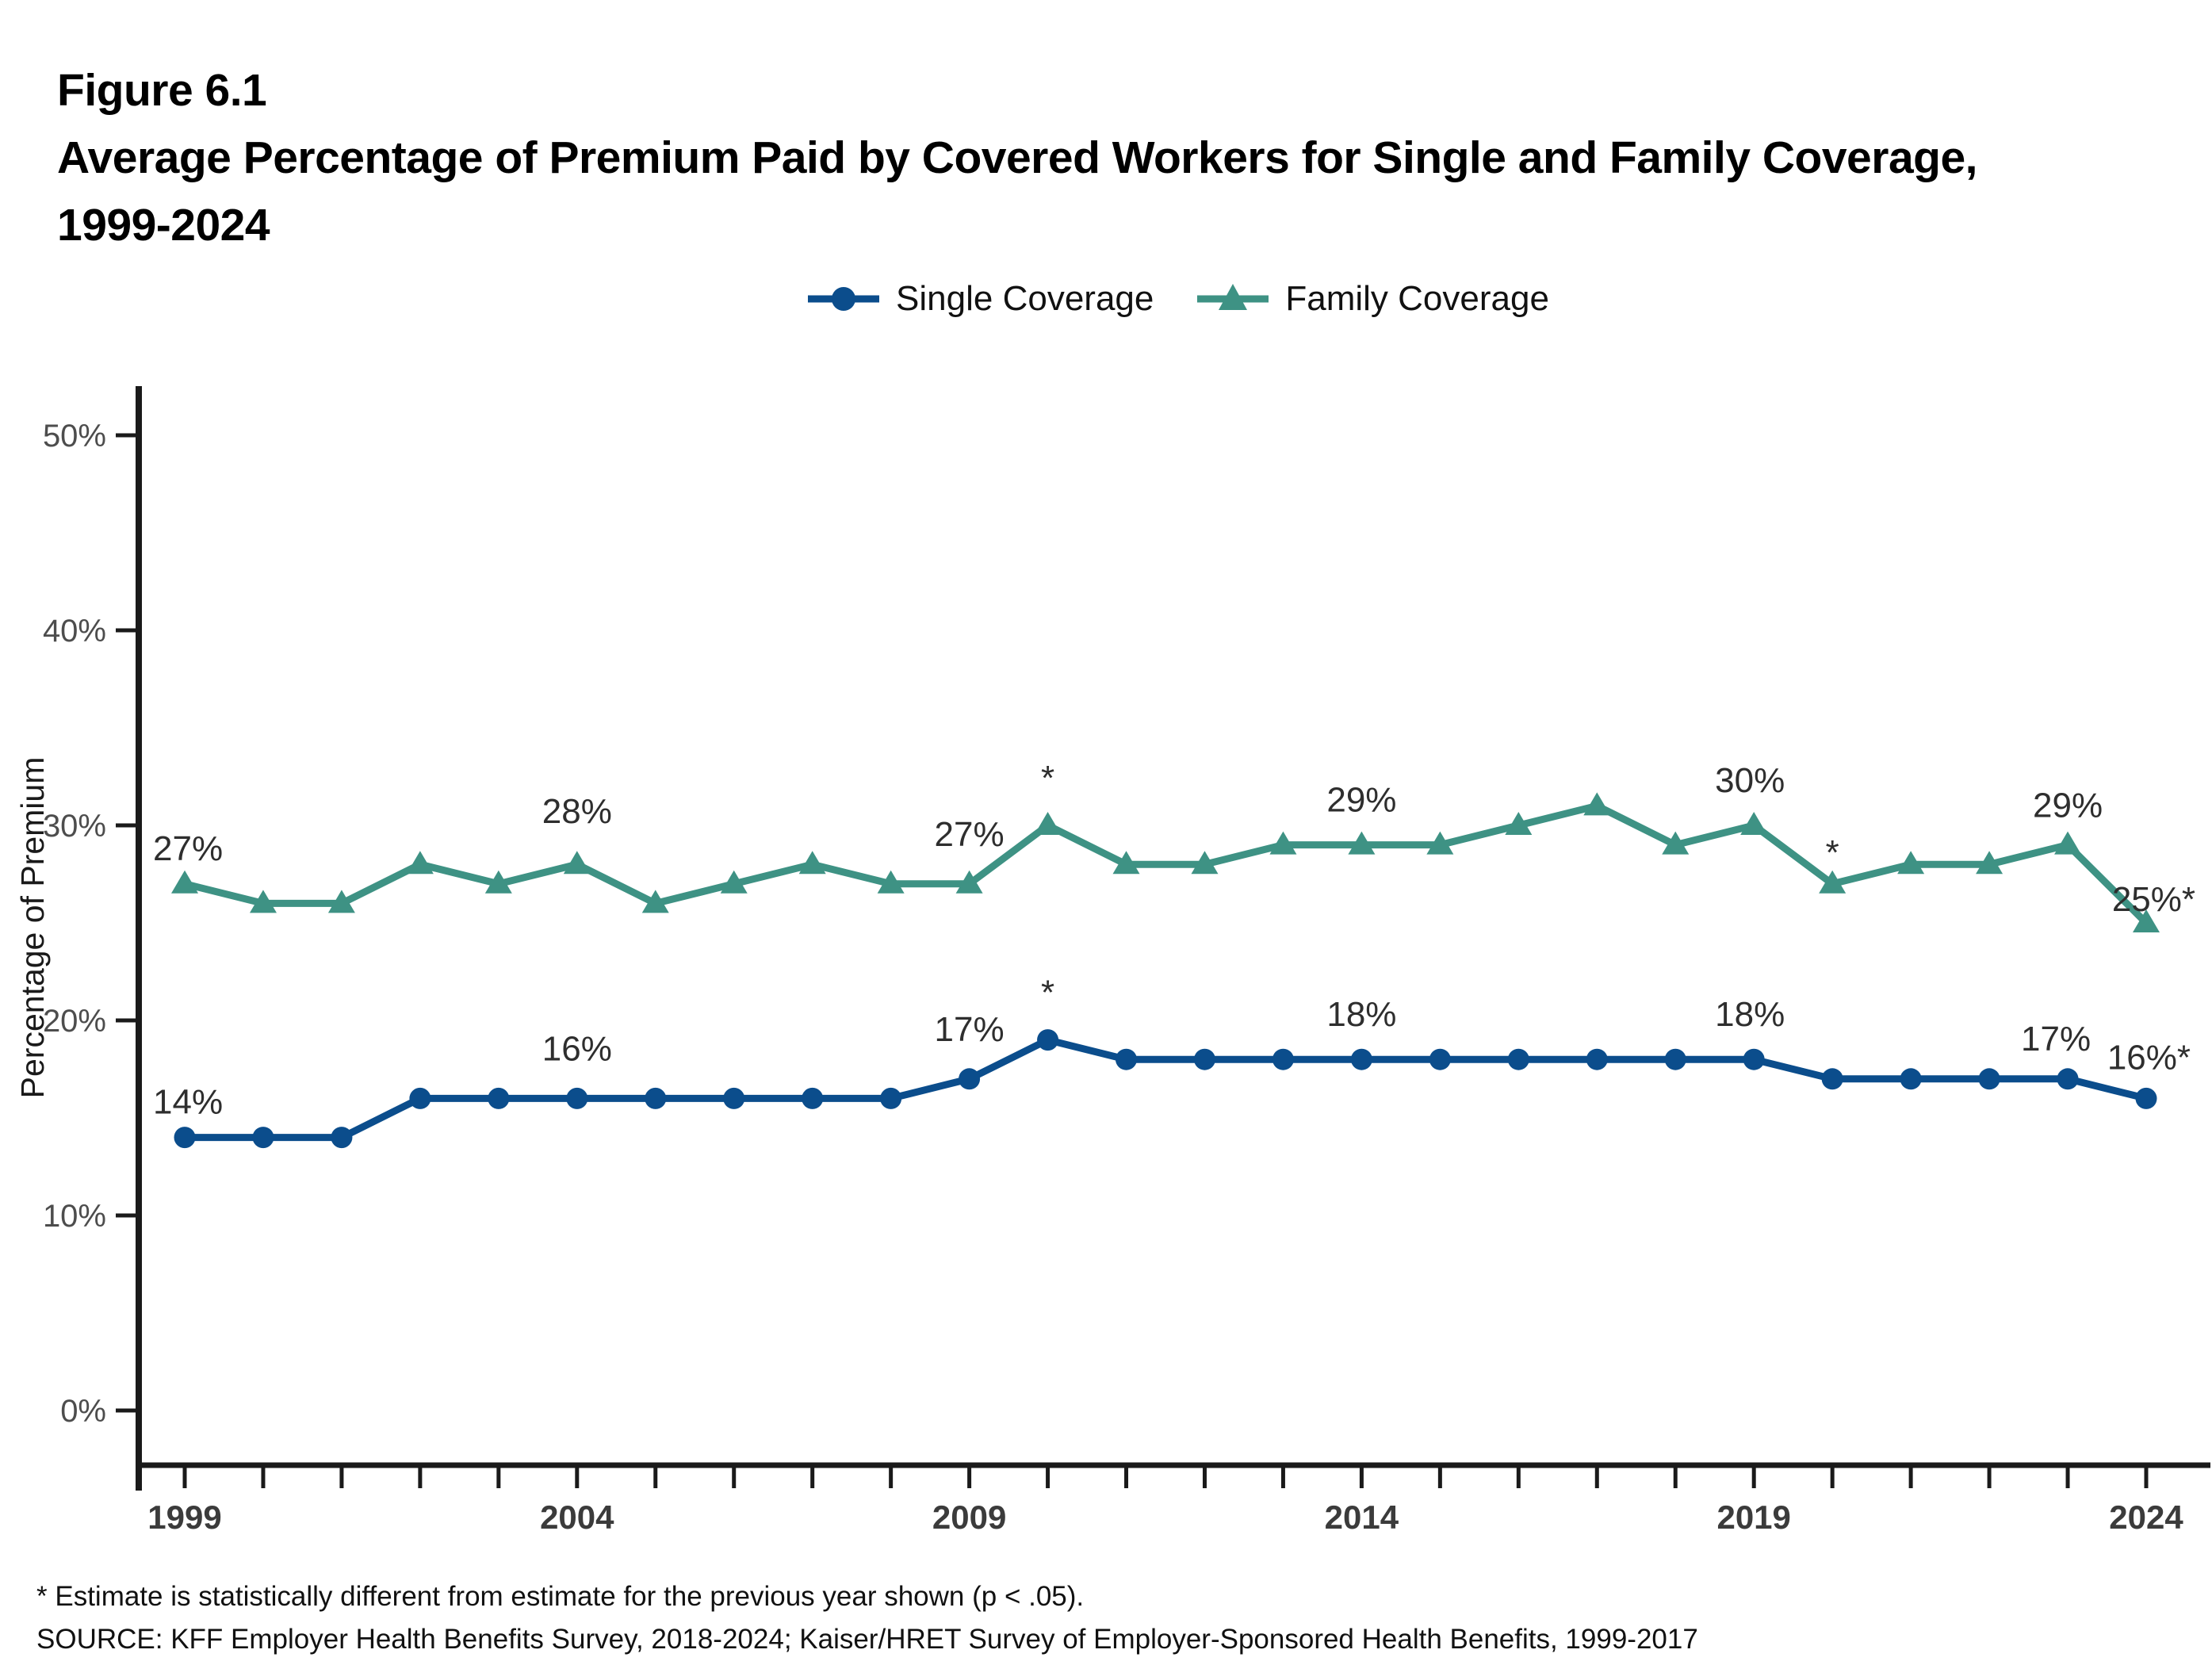 The image size is (2212, 1665). Describe the element at coordinates (184, 1517) in the screenshot. I see `x-tick-label: 1999` at that location.